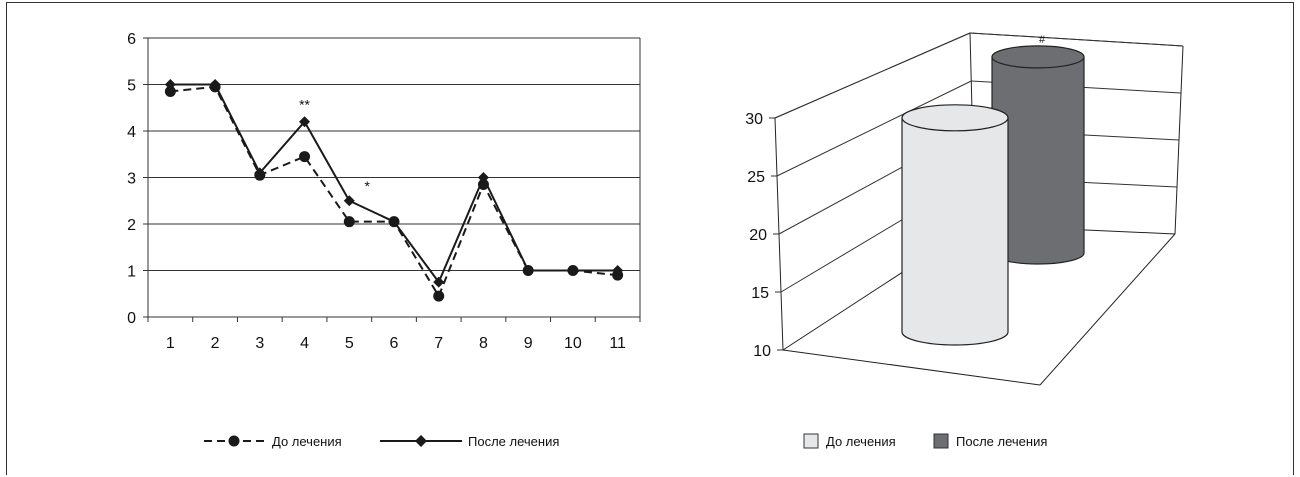  I want to click on y-tick-label: 1, so click(131, 272).